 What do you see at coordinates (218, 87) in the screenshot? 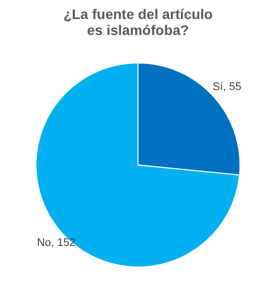
I see `slice-label: Sí` at bounding box center [218, 87].